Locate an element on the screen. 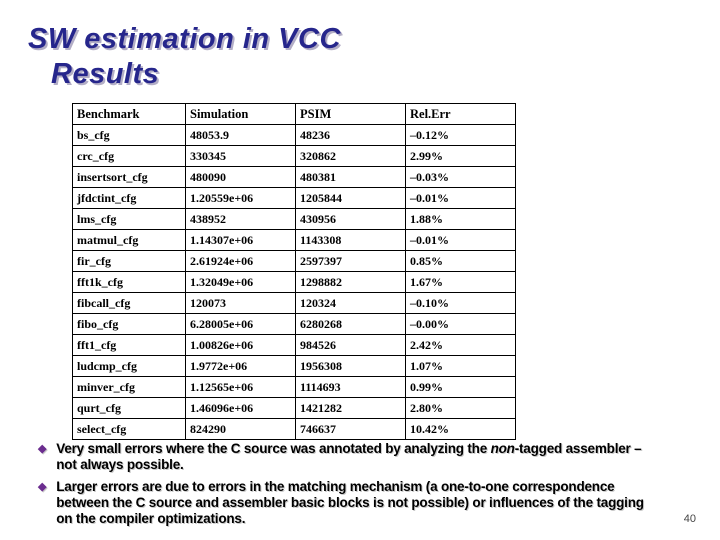 The image size is (720, 540). column-header: Benchmark is located at coordinates (129, 114).